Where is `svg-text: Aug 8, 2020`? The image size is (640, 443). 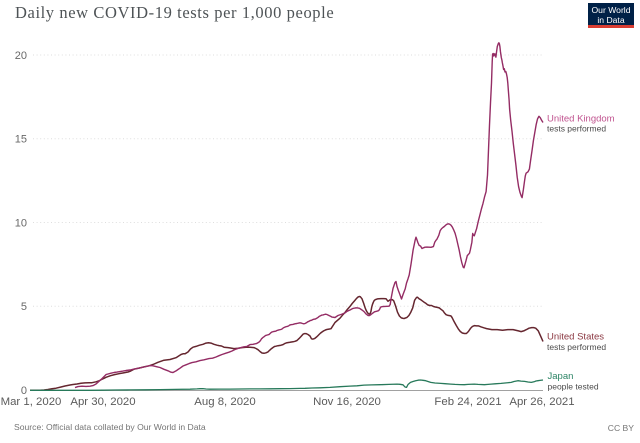
svg-text: Aug 8, 2020 is located at coordinates (224, 402).